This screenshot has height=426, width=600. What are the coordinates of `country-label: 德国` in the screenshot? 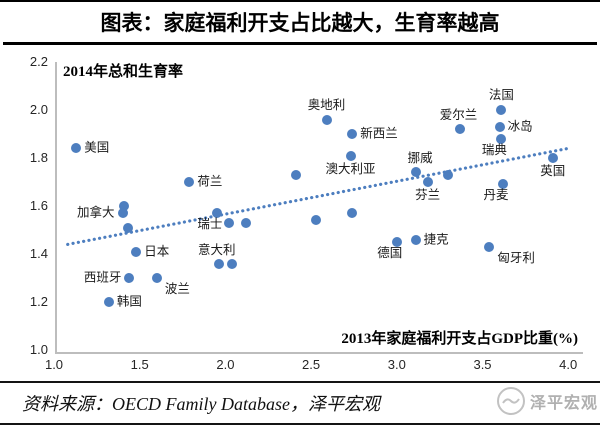 It's located at (390, 252).